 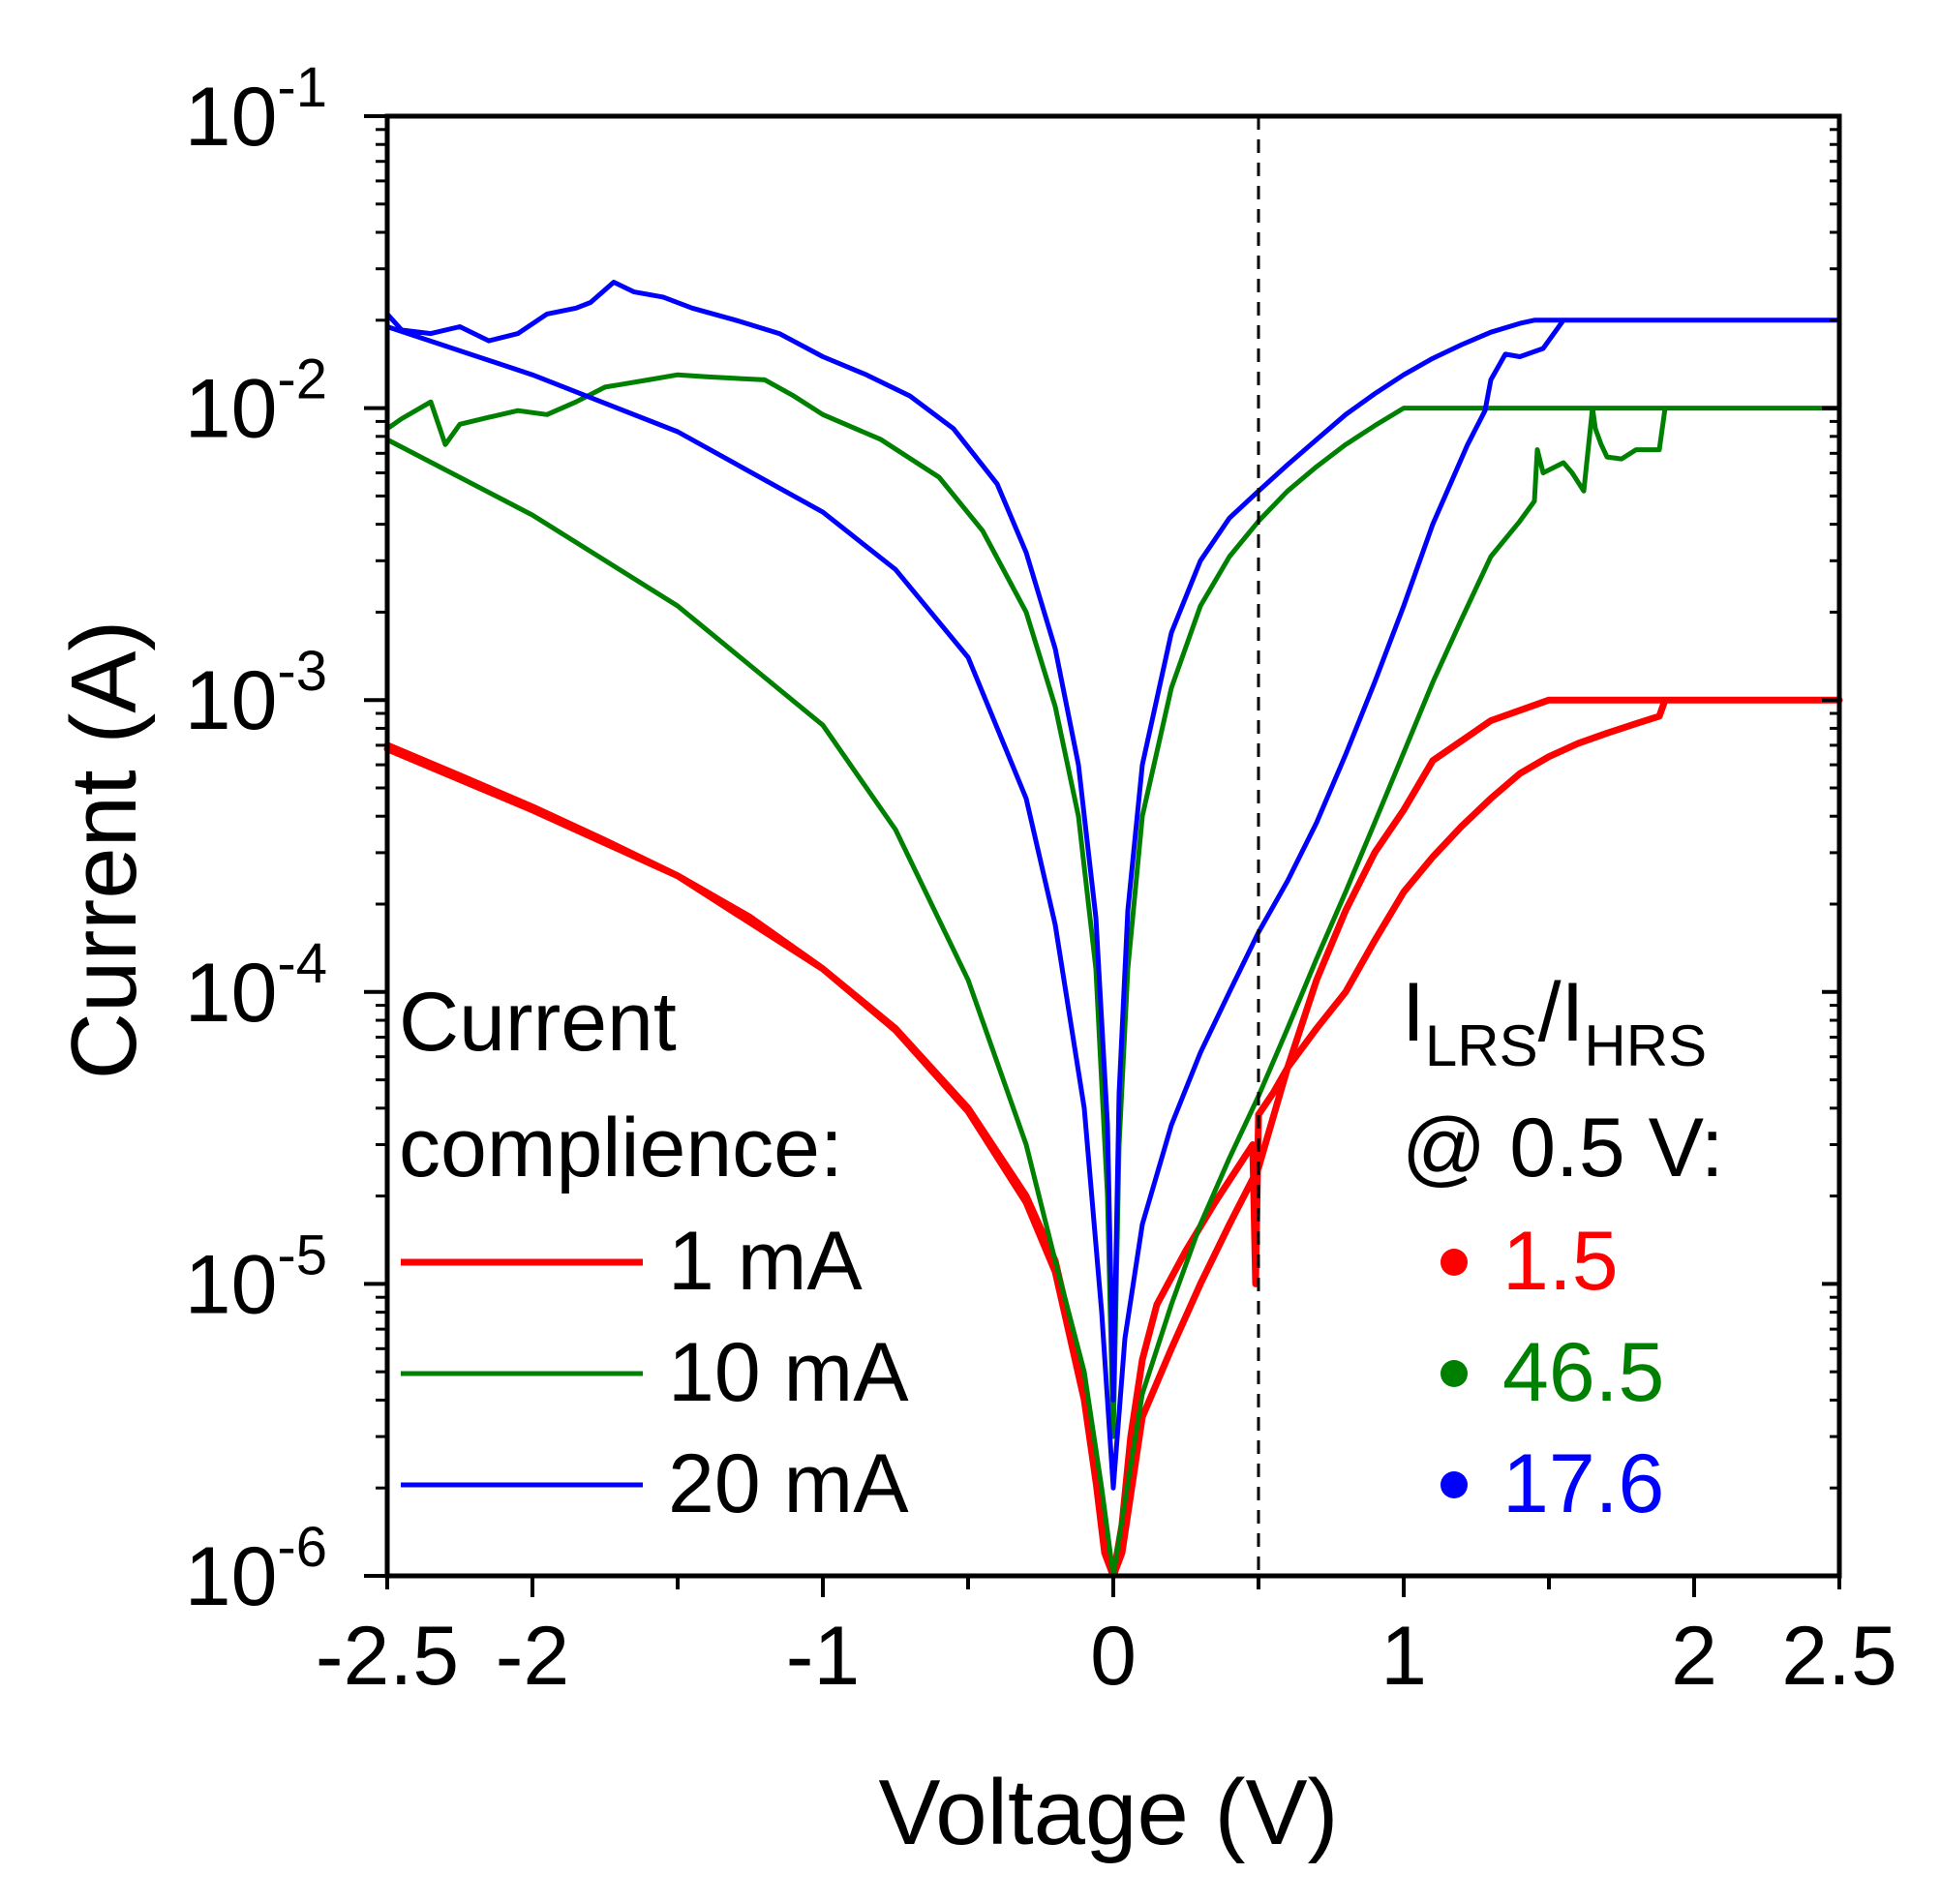 I want to click on ratio-items: 1.5 46.5 17.6, so click(x=1552, y=1372).